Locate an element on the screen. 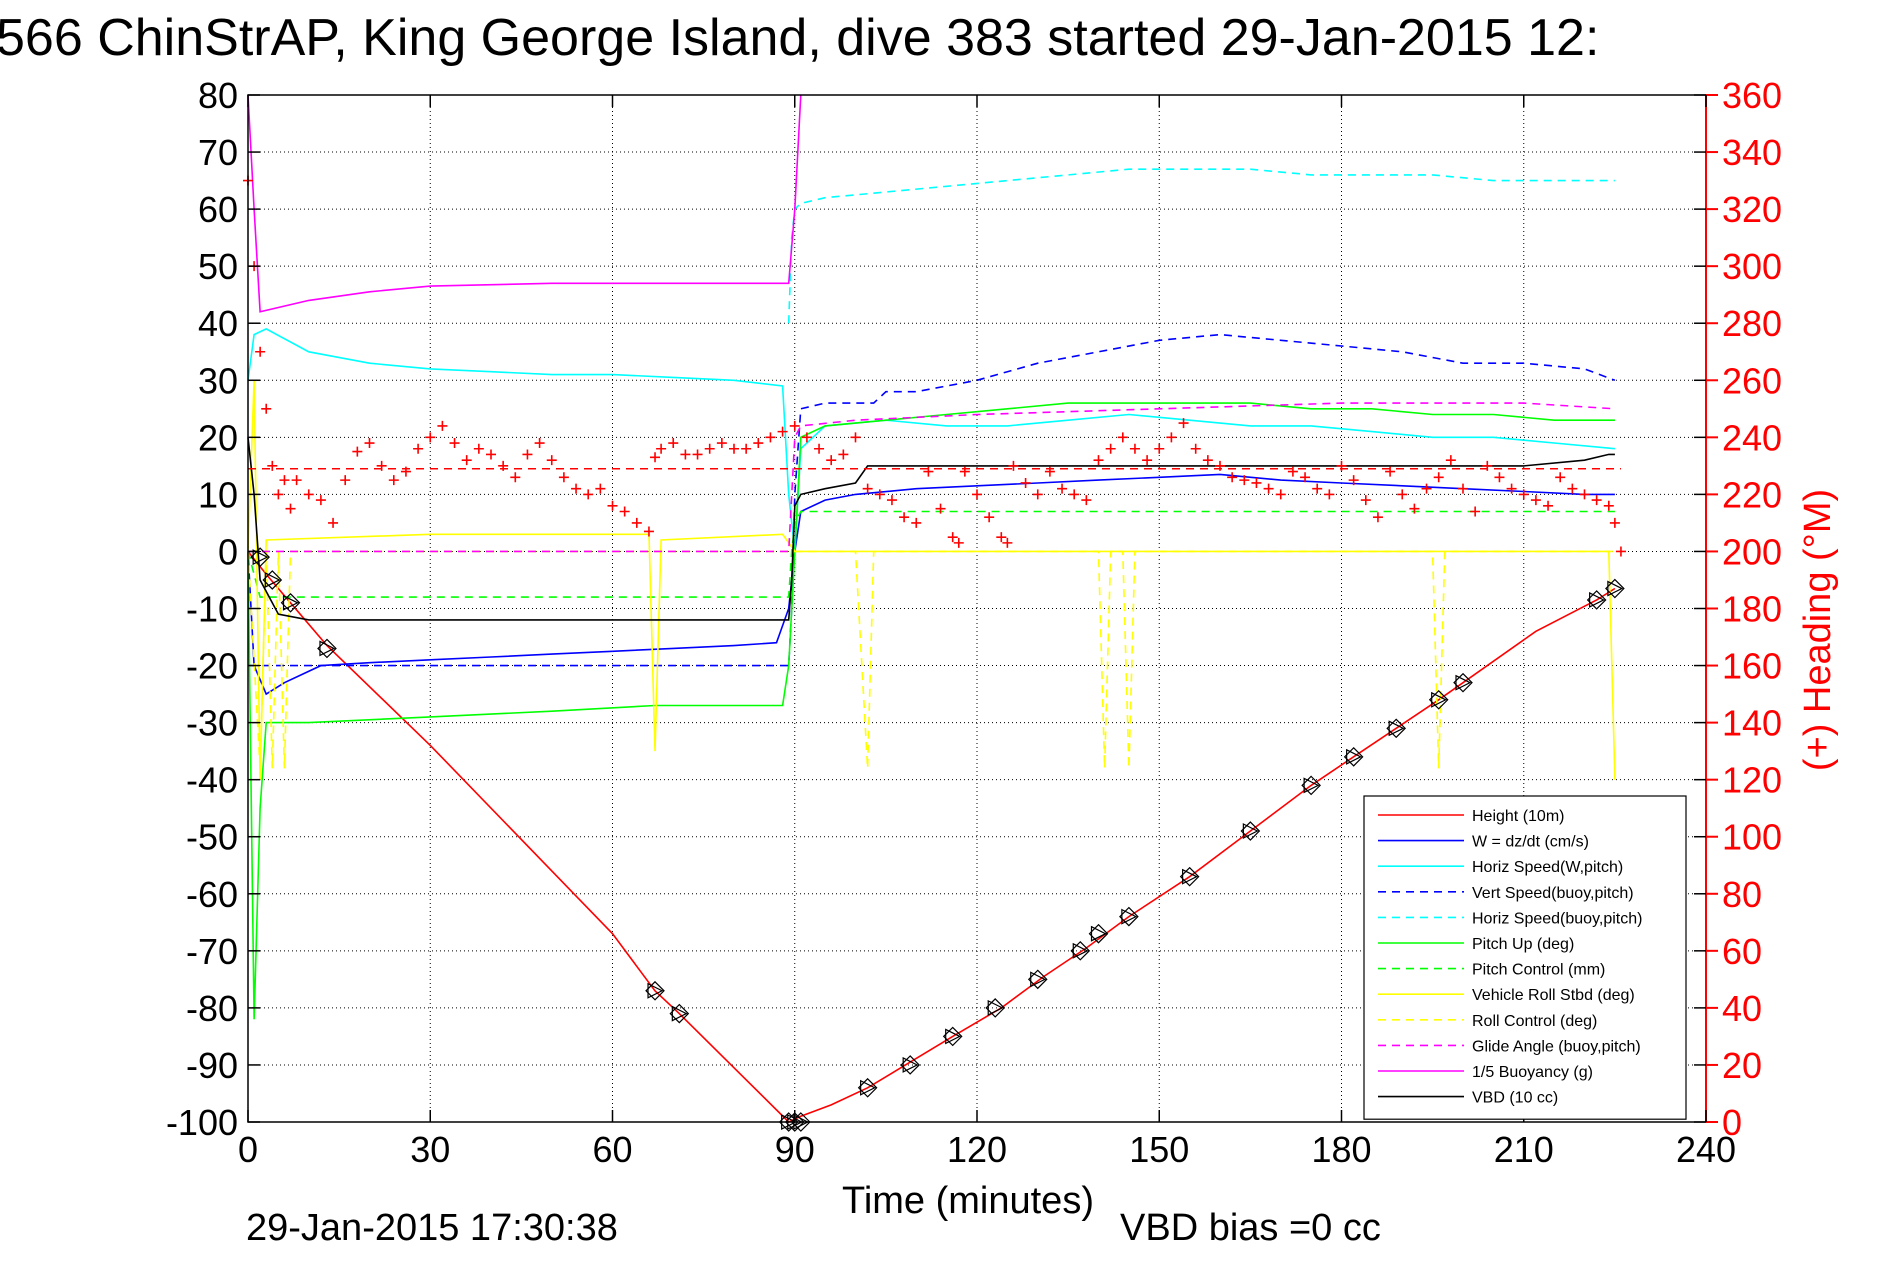 Image resolution: width=1891 pixels, height=1267 pixels. y-tick-label: -80 is located at coordinates (212, 1008).